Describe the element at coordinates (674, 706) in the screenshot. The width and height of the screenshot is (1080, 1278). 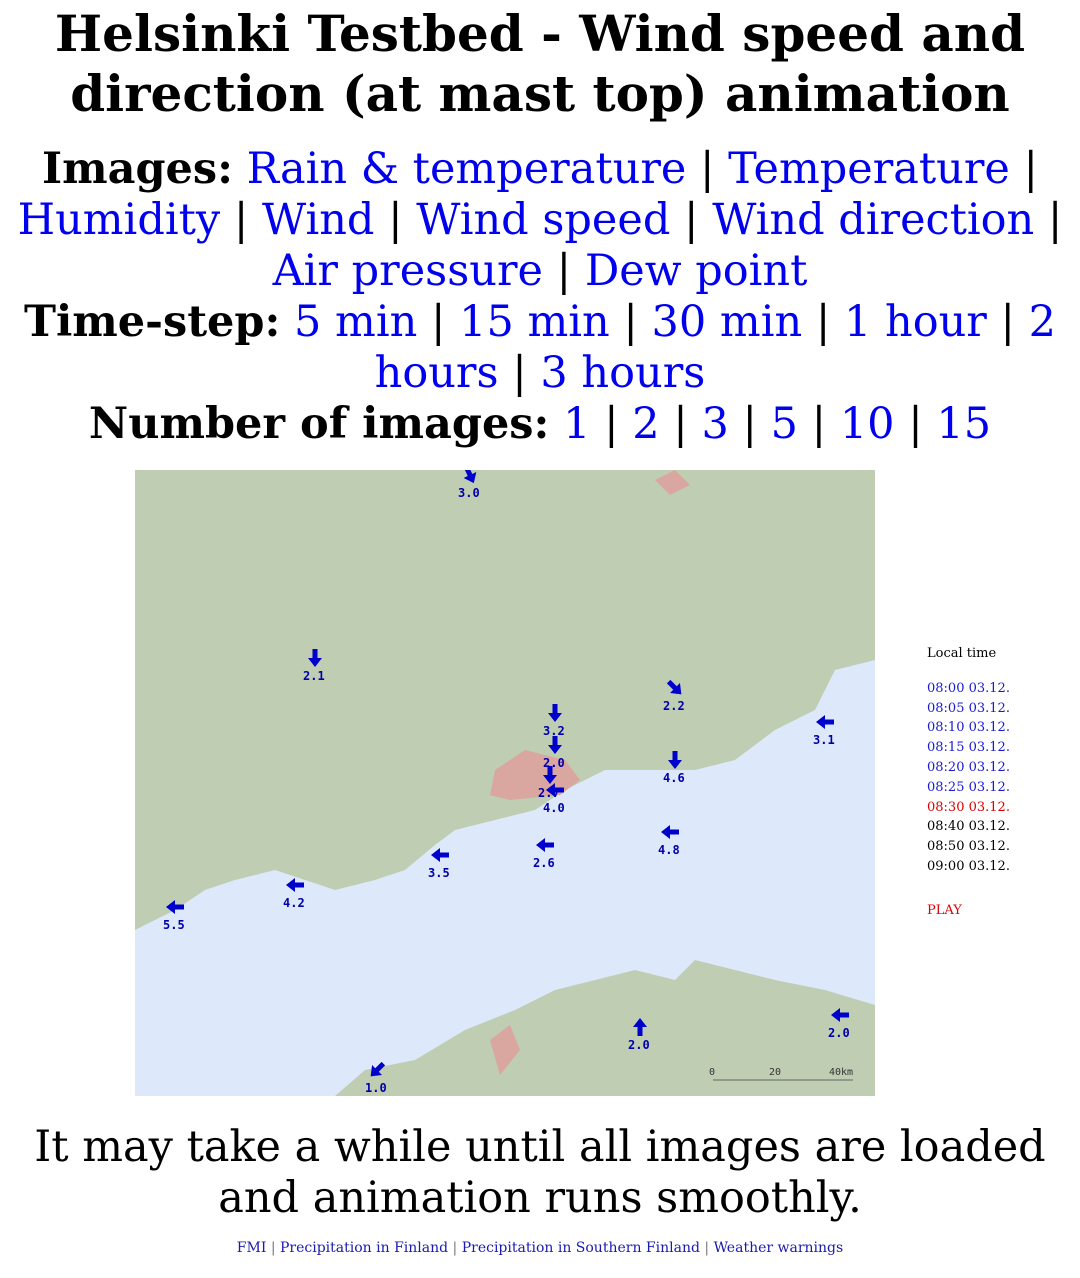
I see `wind-speed-label: 2.2` at that location.